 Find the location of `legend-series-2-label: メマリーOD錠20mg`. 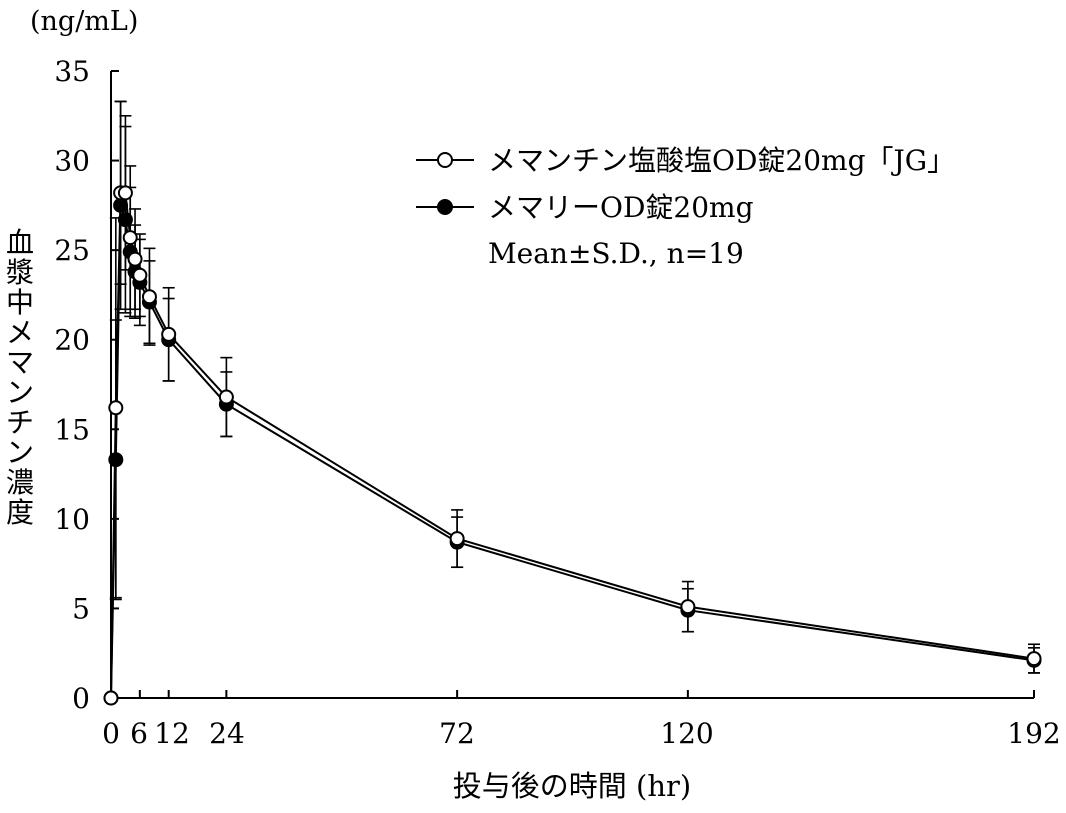

legend-series-2-label: メマリーOD錠20mg is located at coordinates (621, 207).